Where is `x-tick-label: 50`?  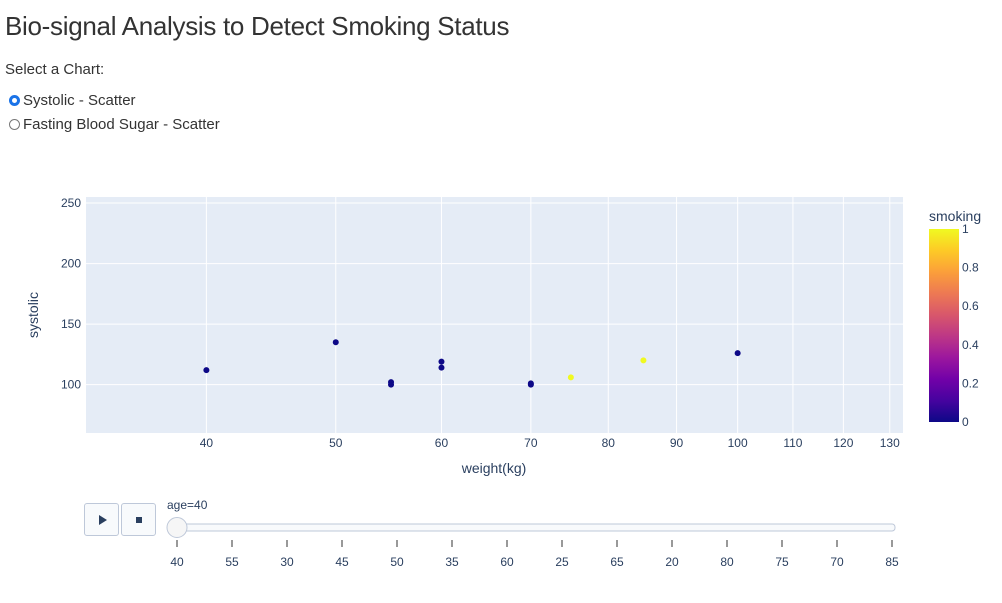
x-tick-label: 50 is located at coordinates (336, 443).